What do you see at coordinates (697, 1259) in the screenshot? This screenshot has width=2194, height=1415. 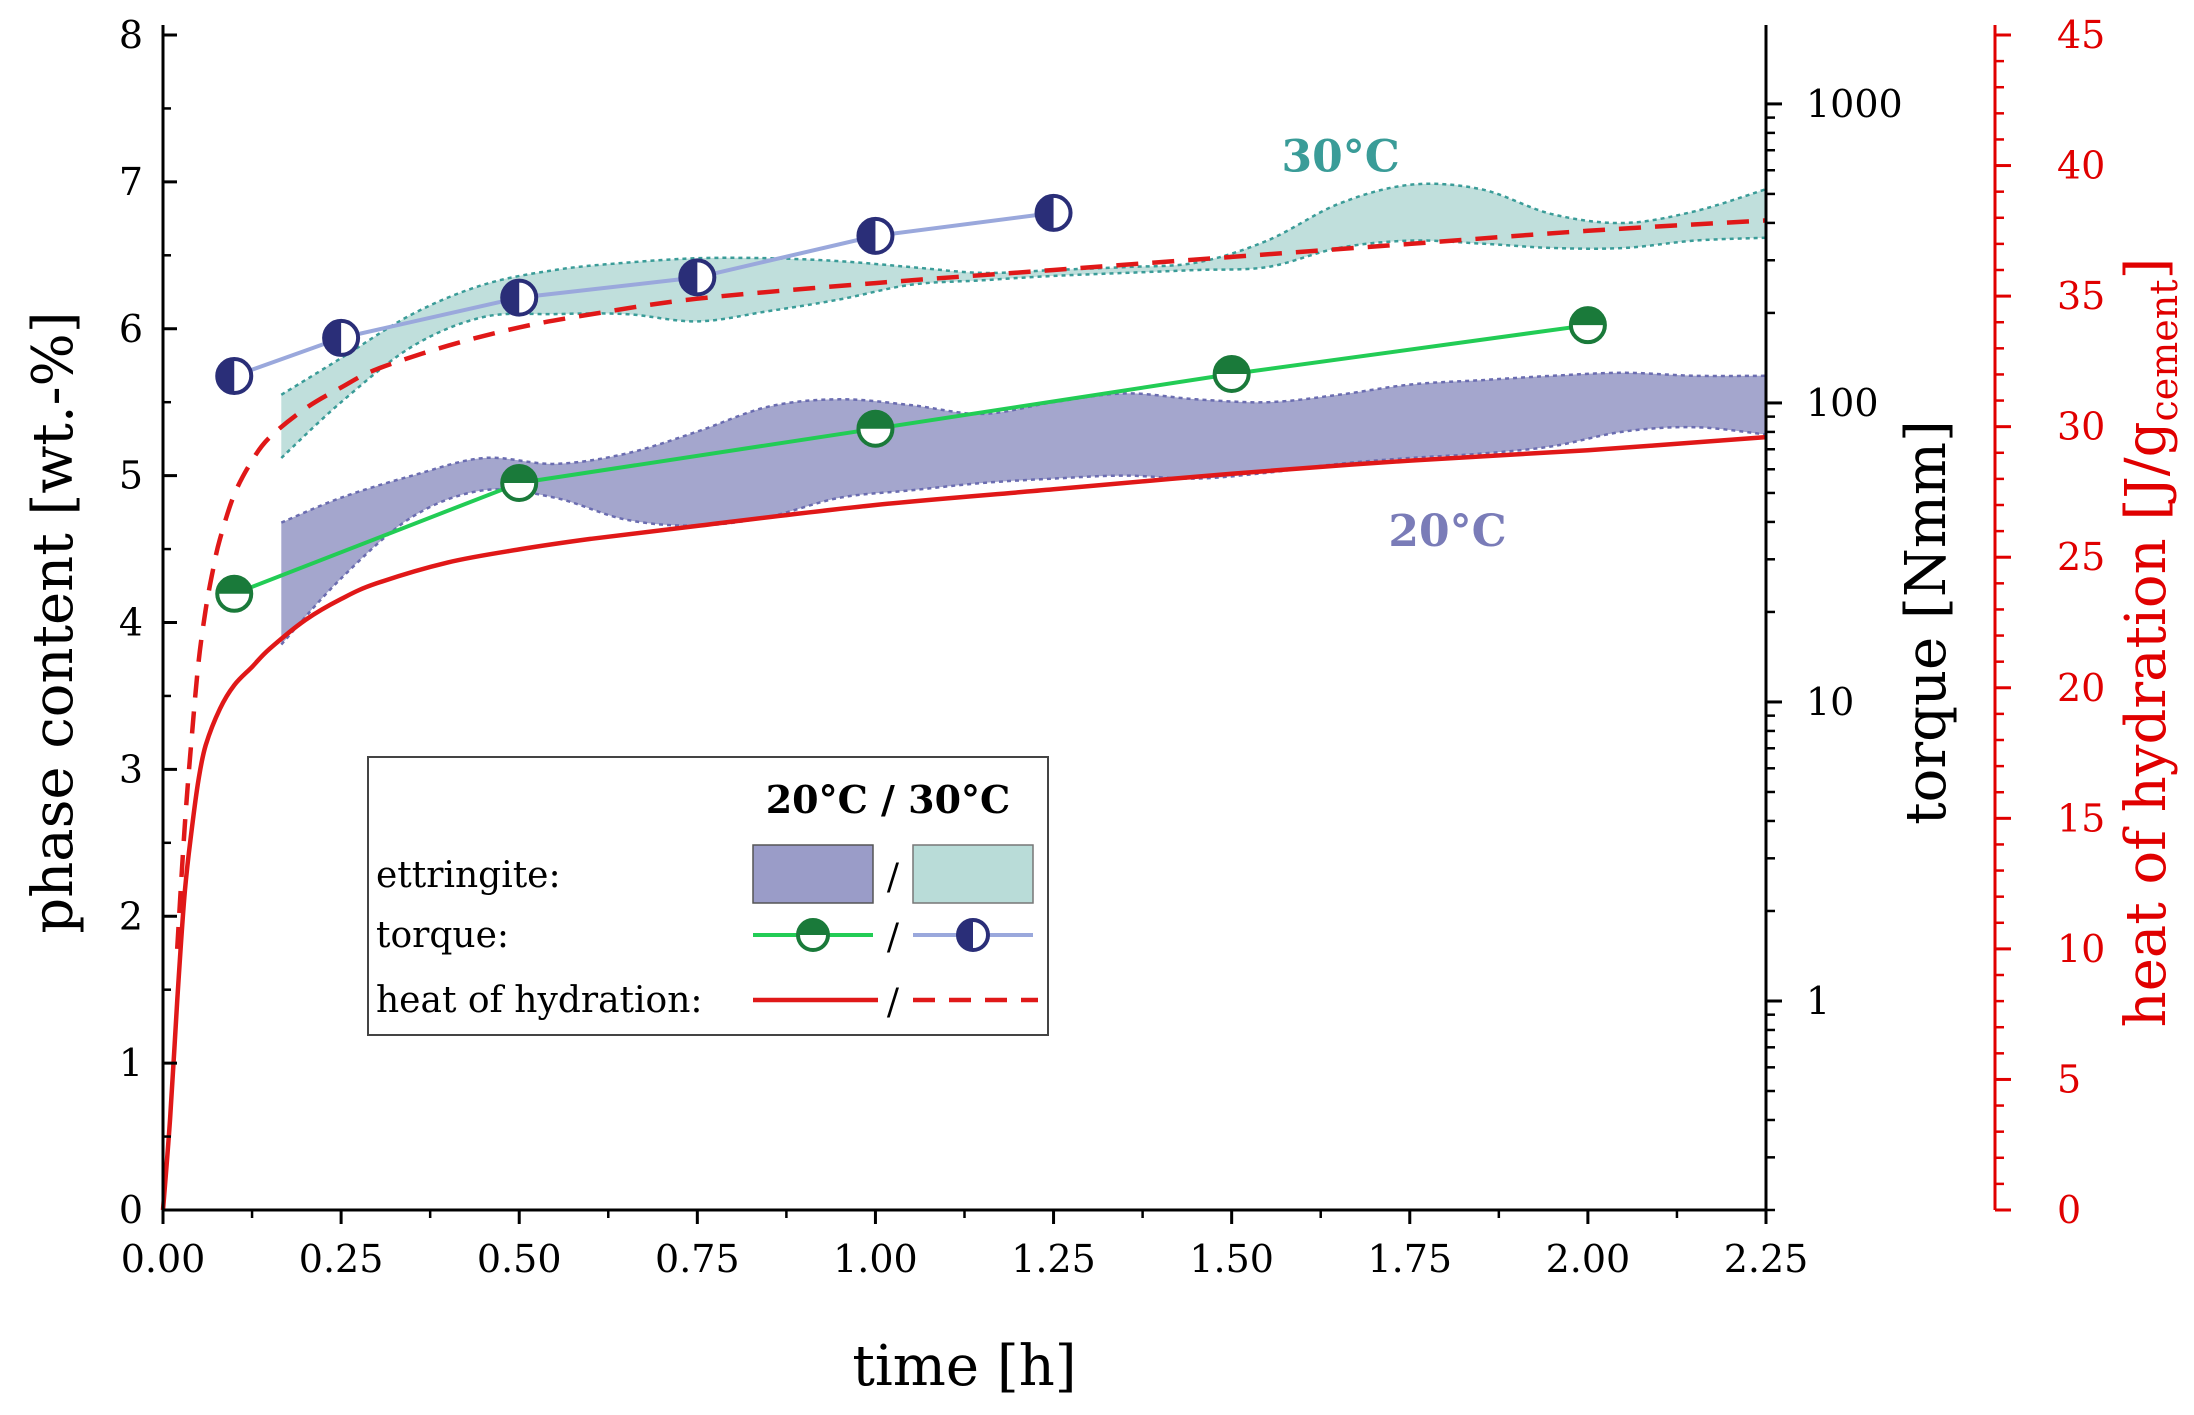 I see `x-tick-label: 0.75` at bounding box center [697, 1259].